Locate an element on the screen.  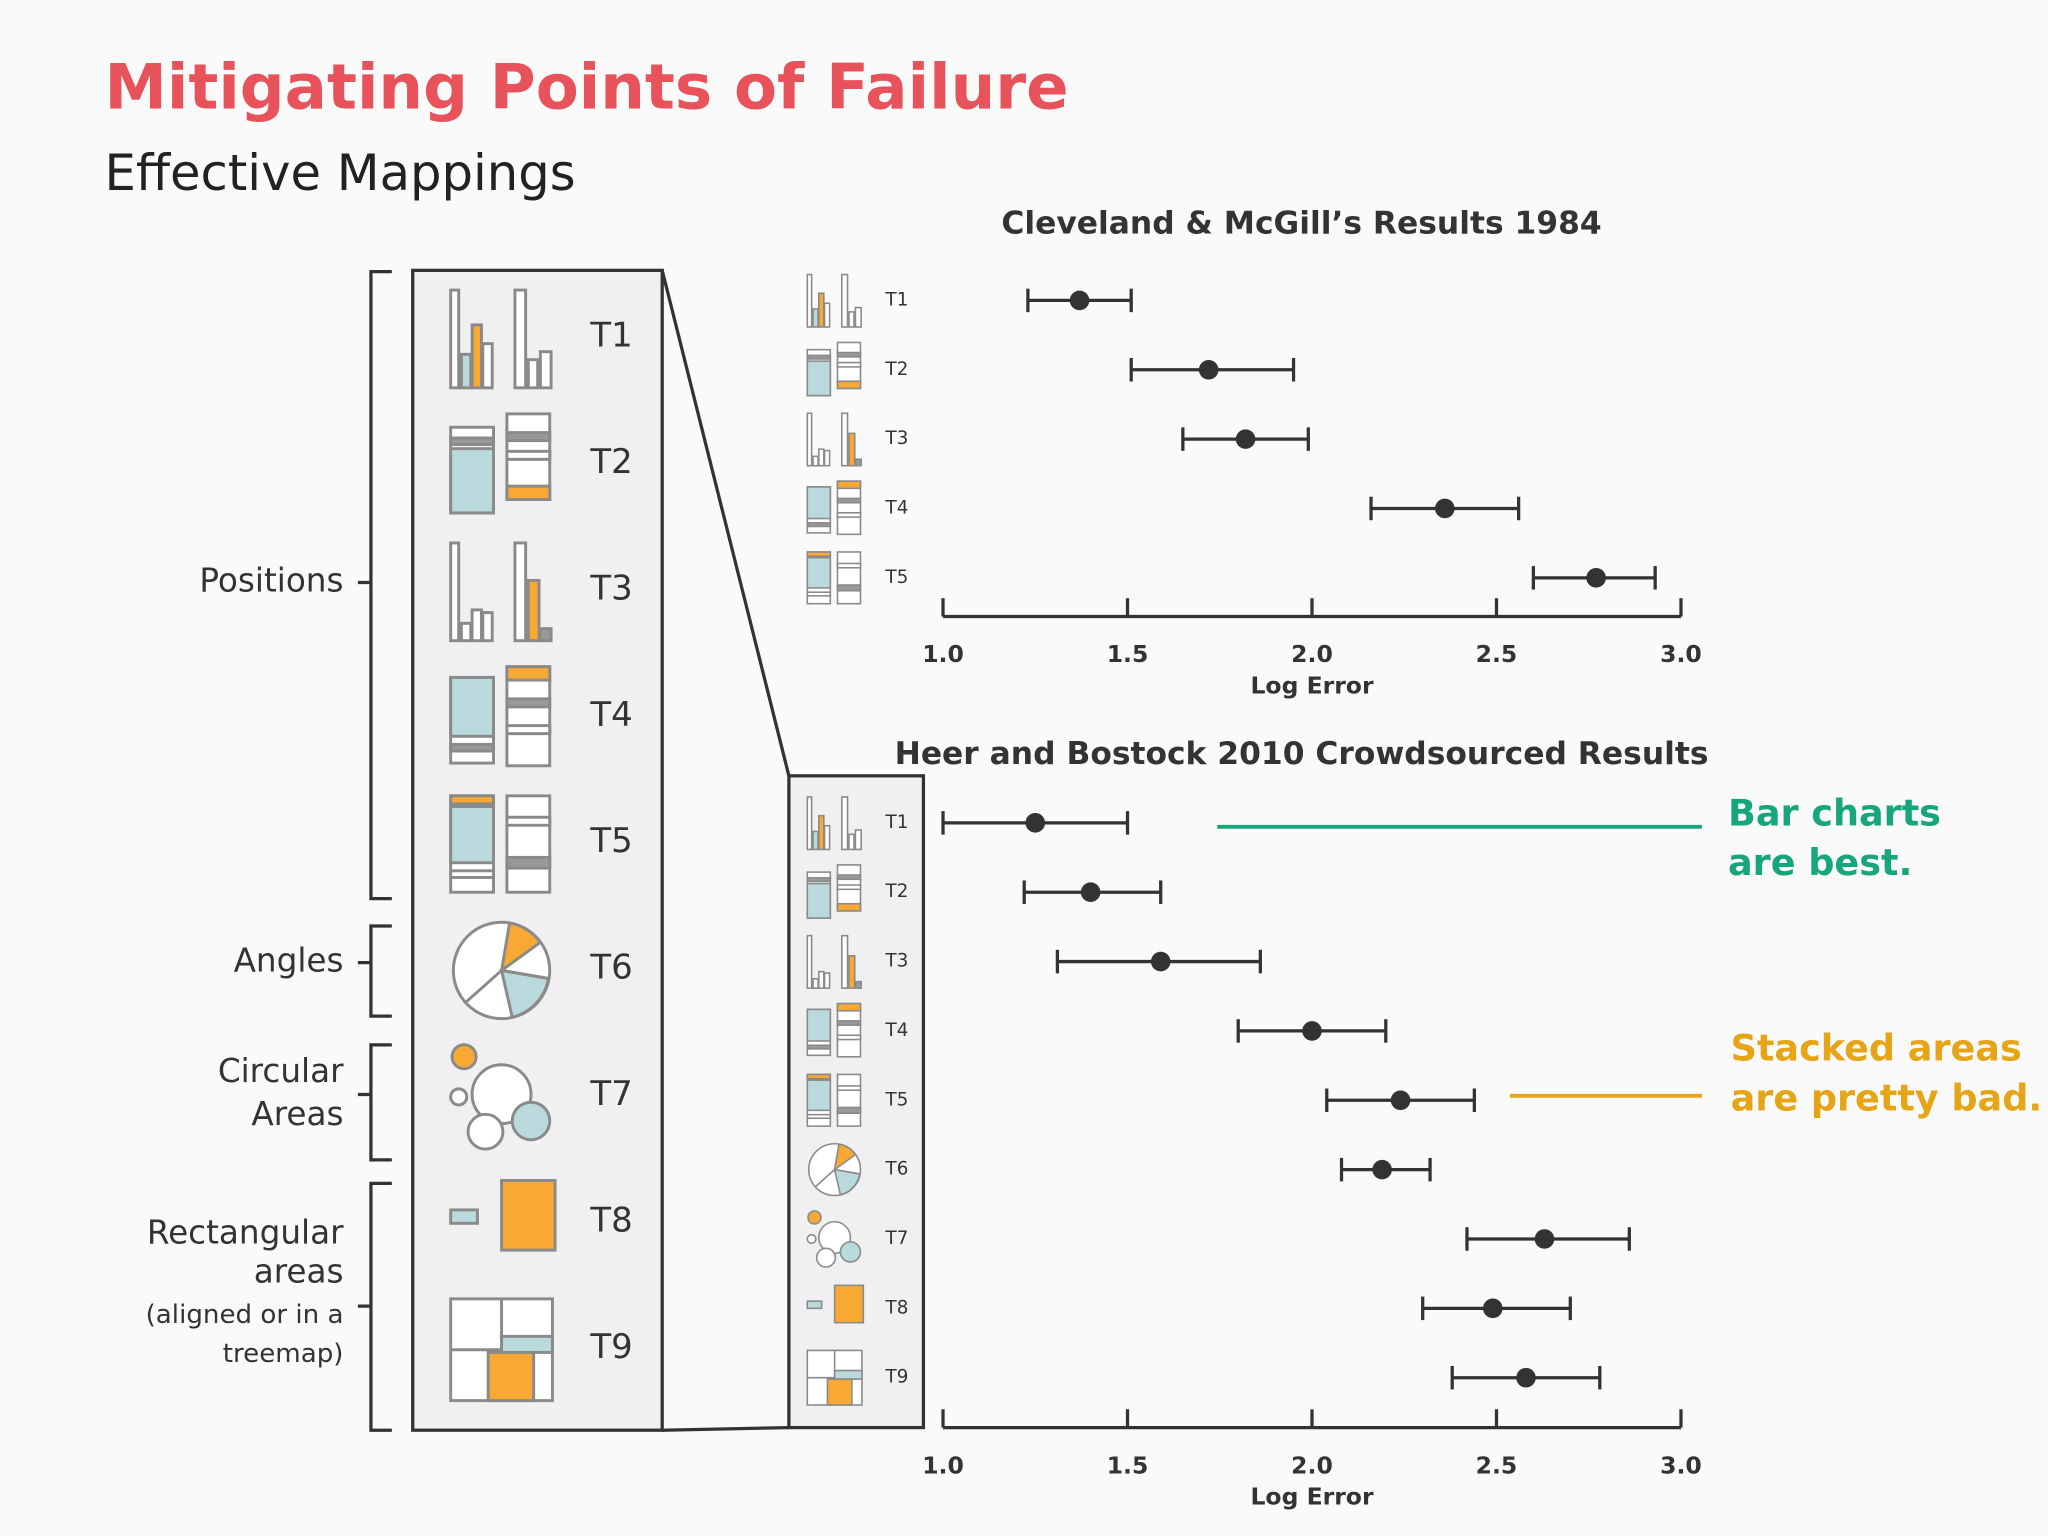
mapping-label: T6 is located at coordinates (610, 968).